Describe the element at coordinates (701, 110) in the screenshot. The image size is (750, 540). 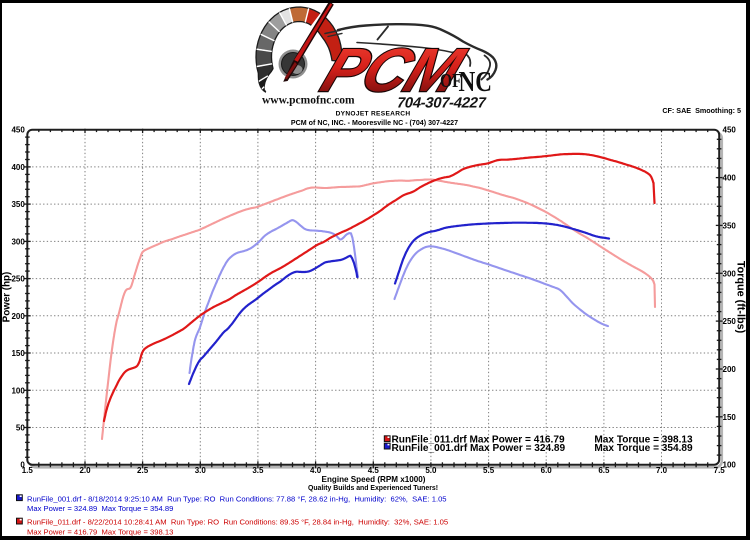
I see `svg-text: CF: SAE Smoothing: 5` at that location.